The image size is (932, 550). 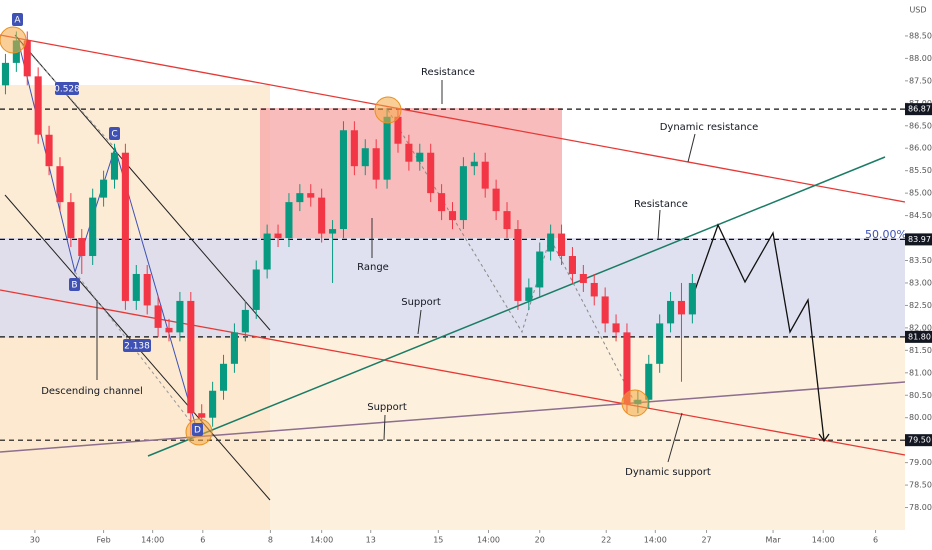 I want to click on x-tick-label: 22, so click(x=606, y=540).